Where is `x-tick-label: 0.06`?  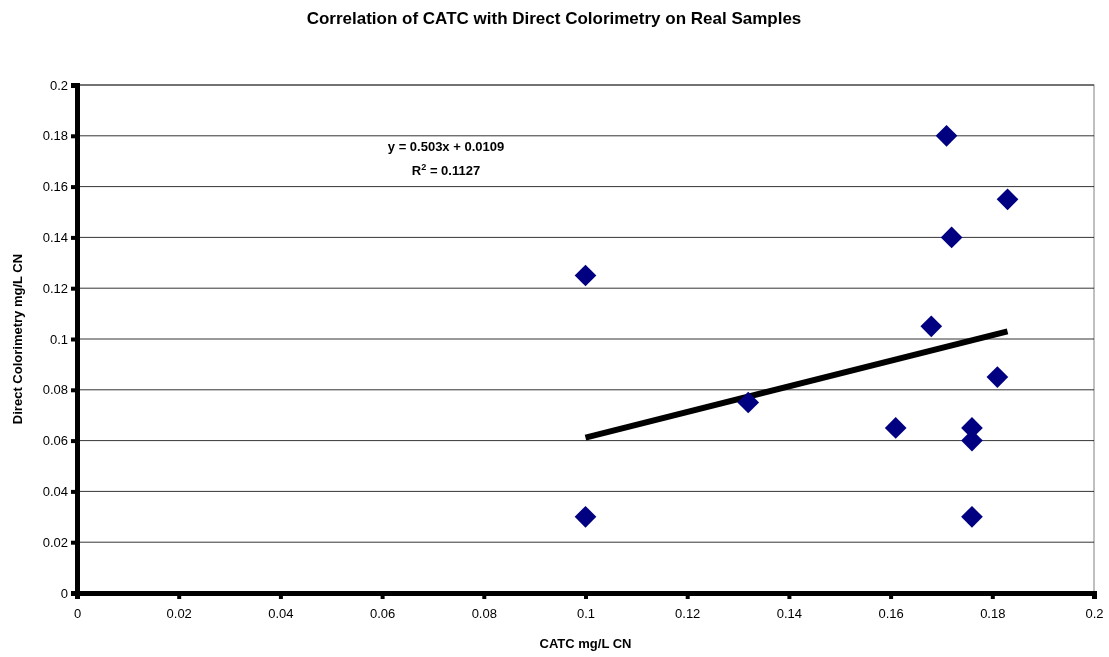
x-tick-label: 0.06 is located at coordinates (382, 613).